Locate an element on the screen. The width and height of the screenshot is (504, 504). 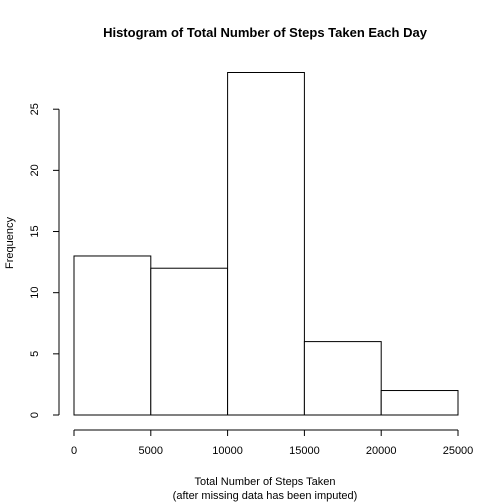
y-tick-label: 5 is located at coordinates (35, 354).